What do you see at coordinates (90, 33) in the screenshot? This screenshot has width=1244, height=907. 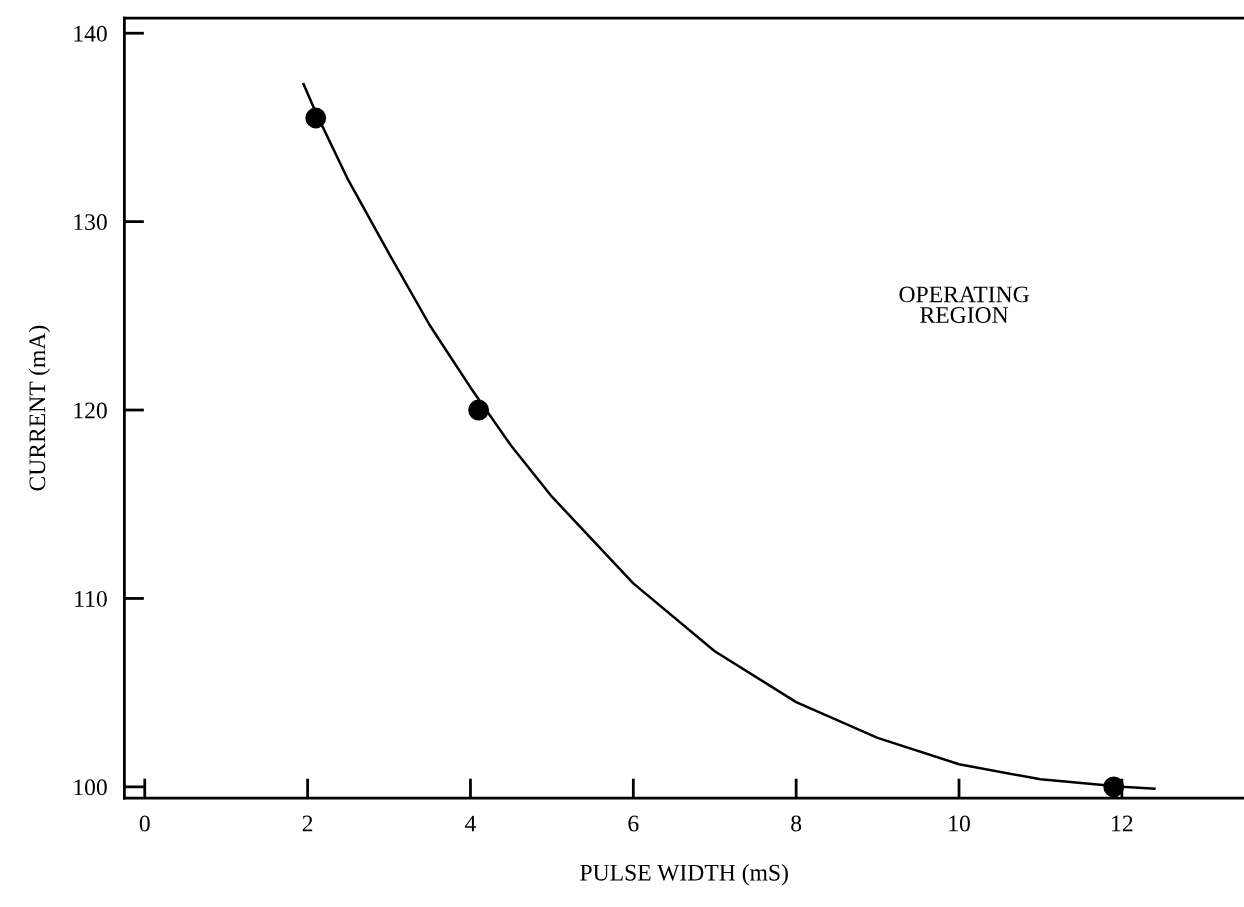 I see `y-tick-label: 140` at bounding box center [90, 33].